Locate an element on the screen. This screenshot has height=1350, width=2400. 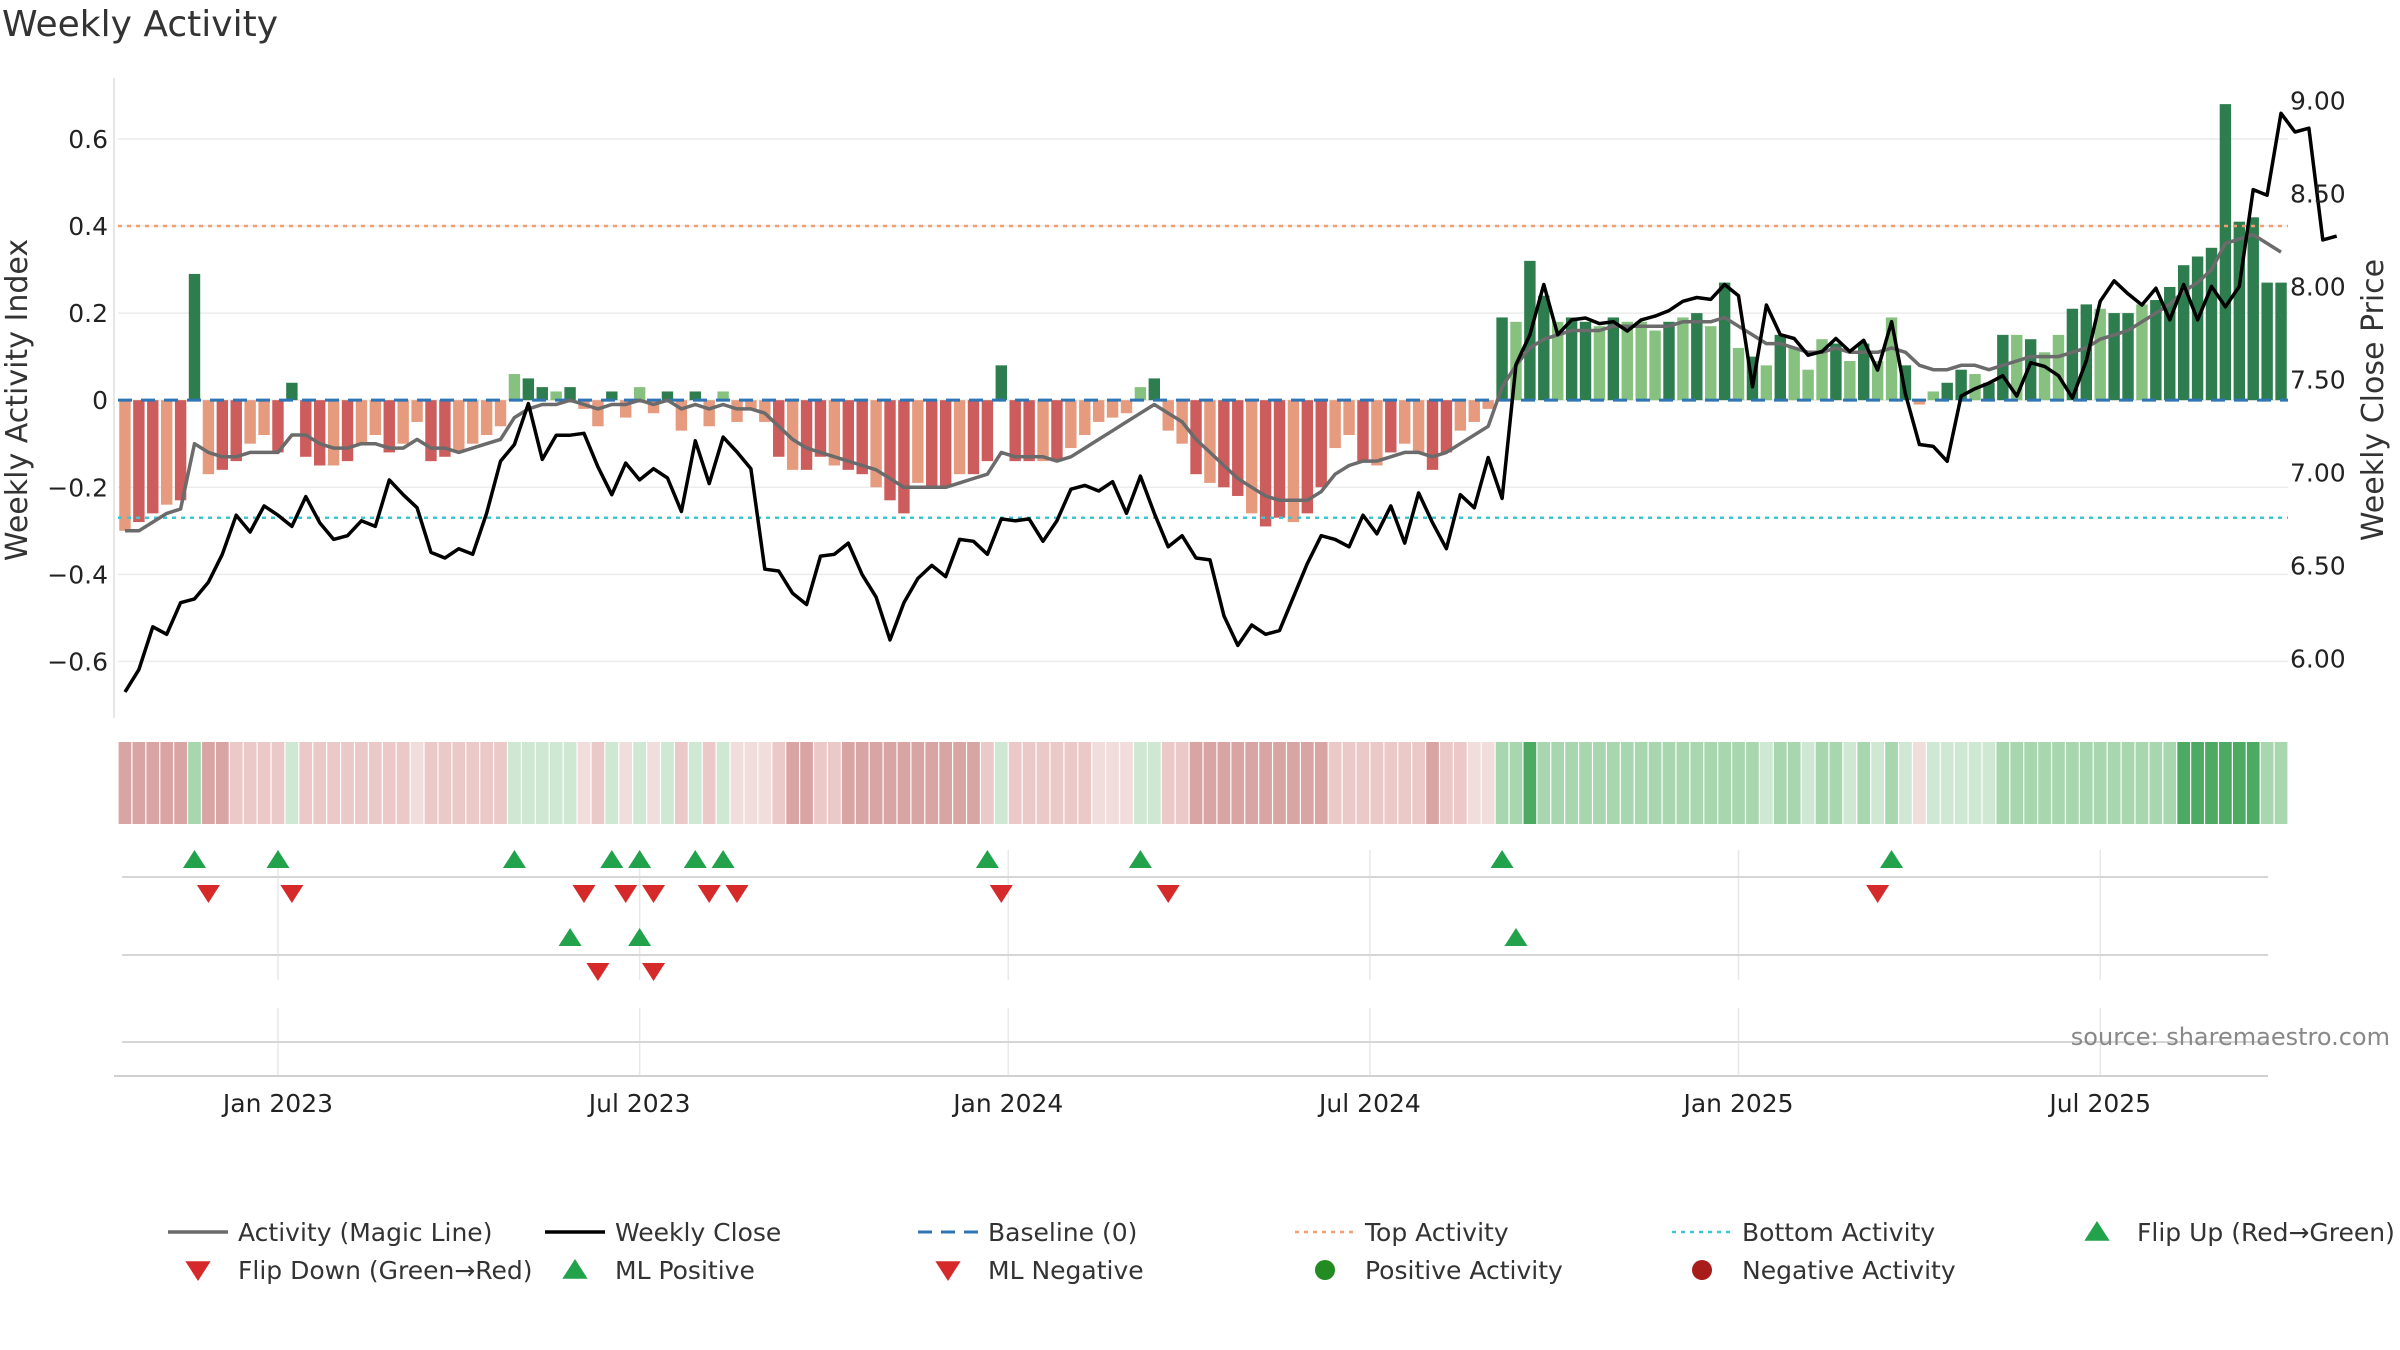
legend-item: ML Negative is located at coordinates (1039, 1270).